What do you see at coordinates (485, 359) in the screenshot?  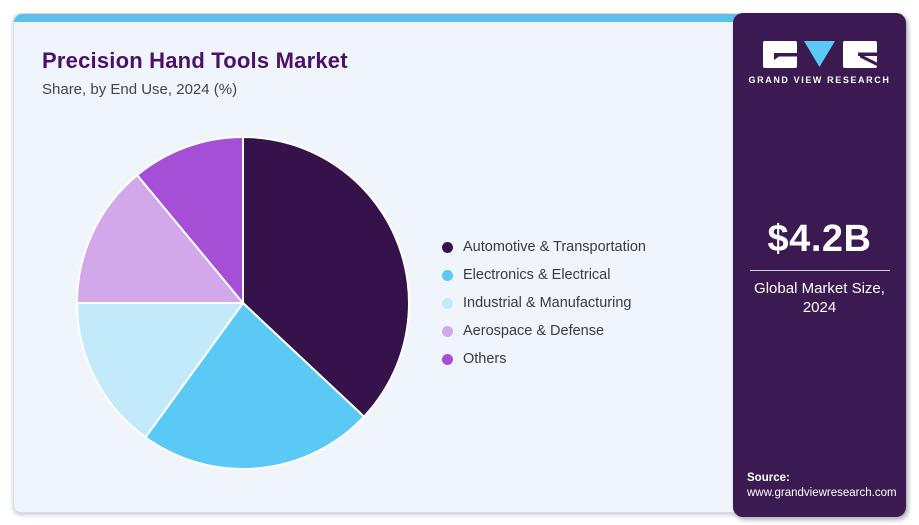 I see `legend-label: Others` at bounding box center [485, 359].